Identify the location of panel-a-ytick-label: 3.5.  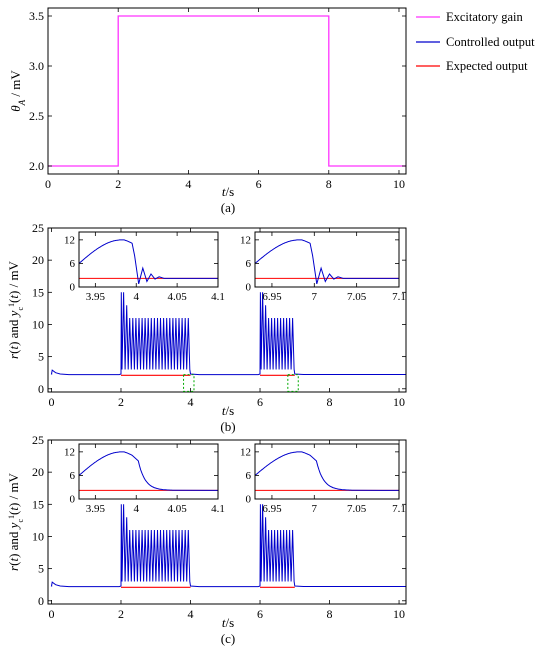
(36, 16).